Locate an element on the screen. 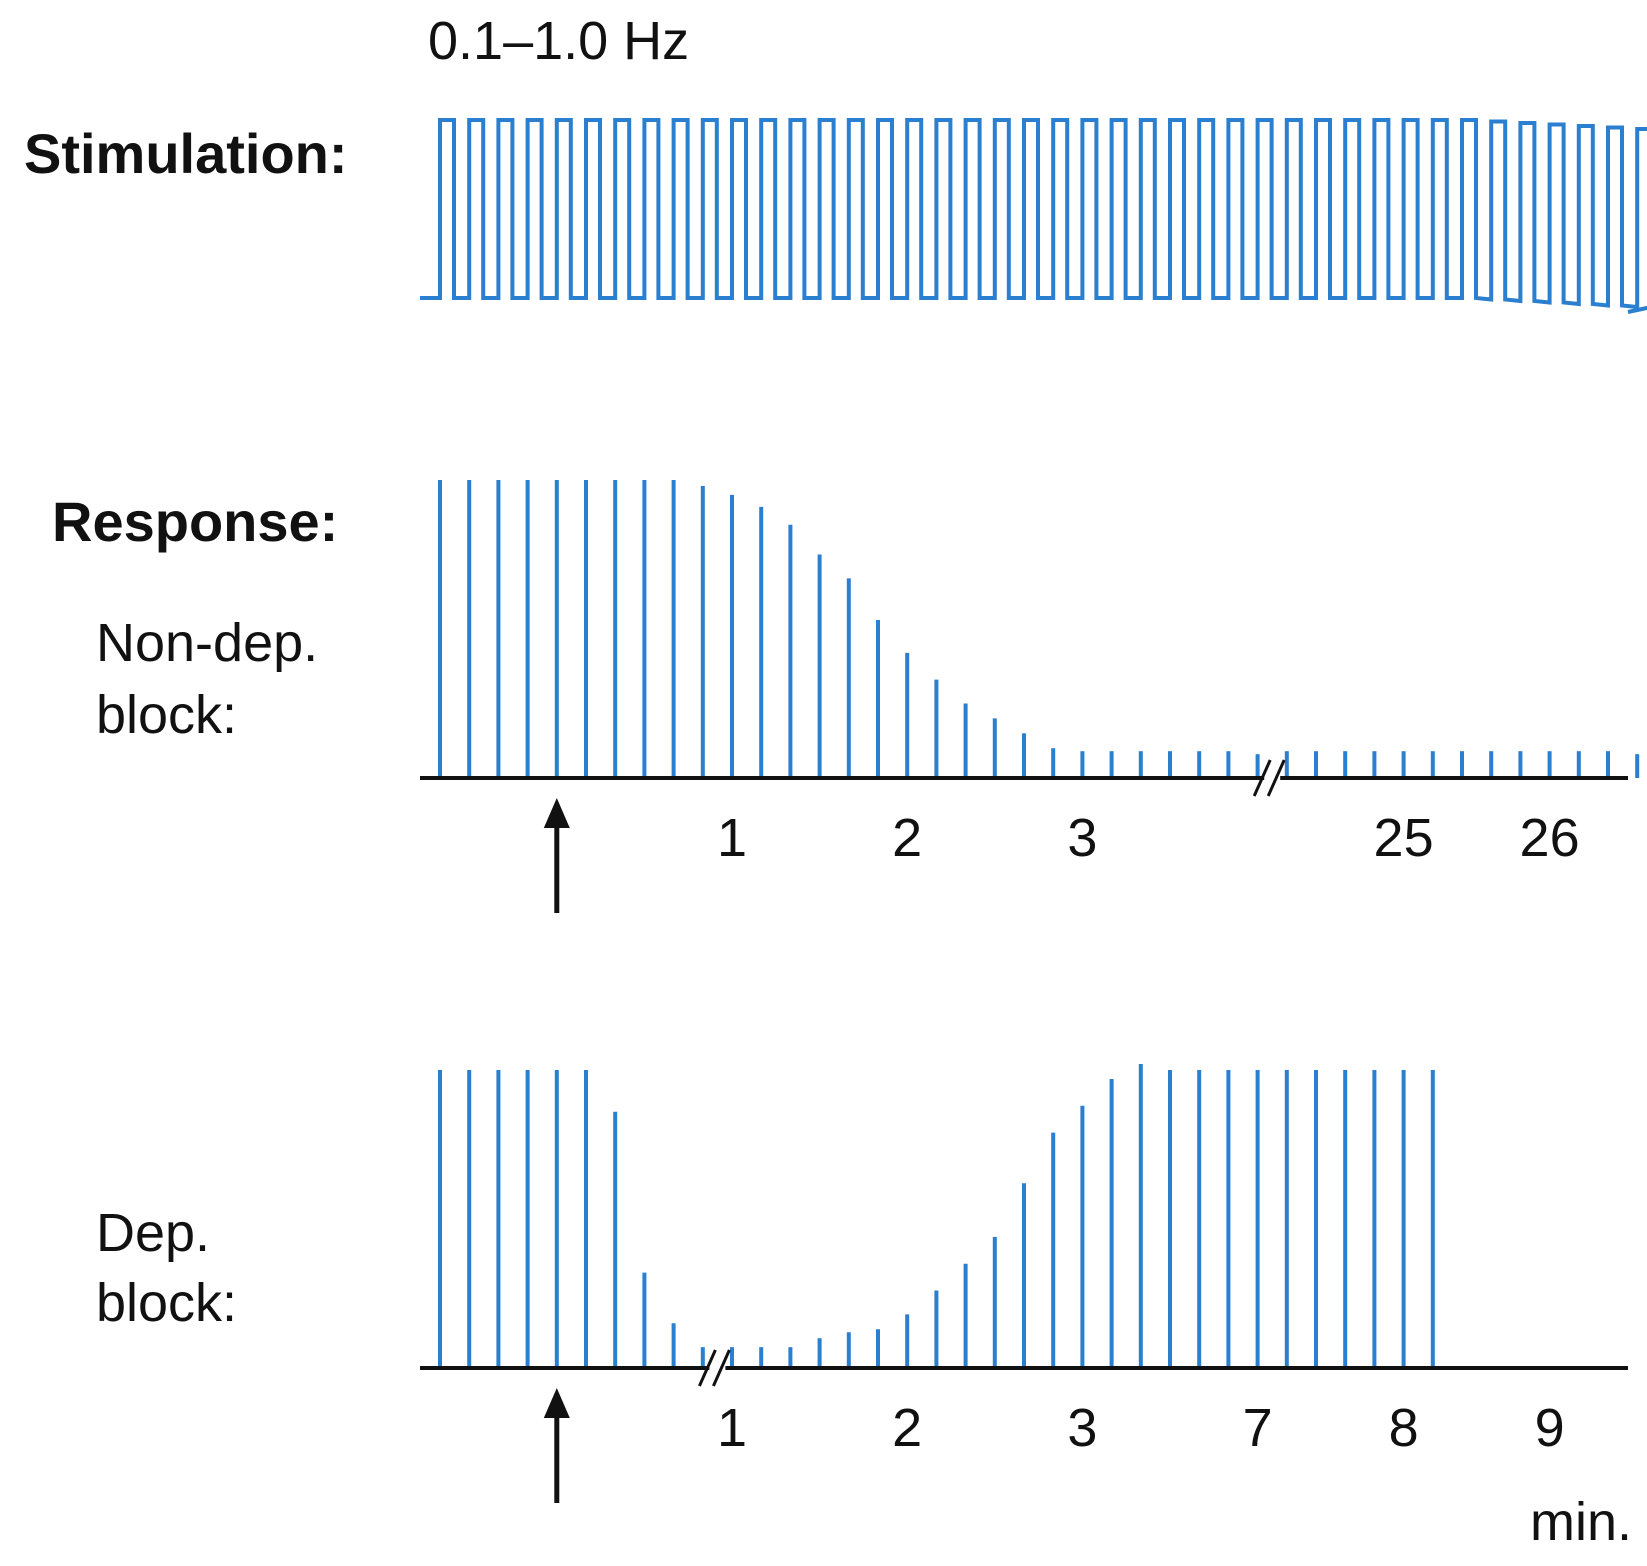 The image size is (1647, 1566). dep-block-label-line1: Dep. is located at coordinates (153, 1233).